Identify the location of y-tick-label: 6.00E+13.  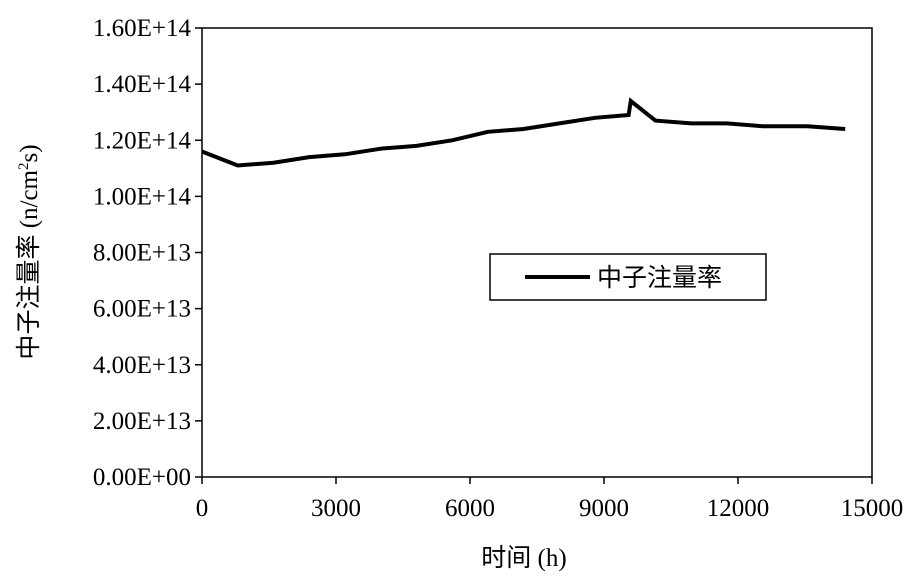
(142, 309).